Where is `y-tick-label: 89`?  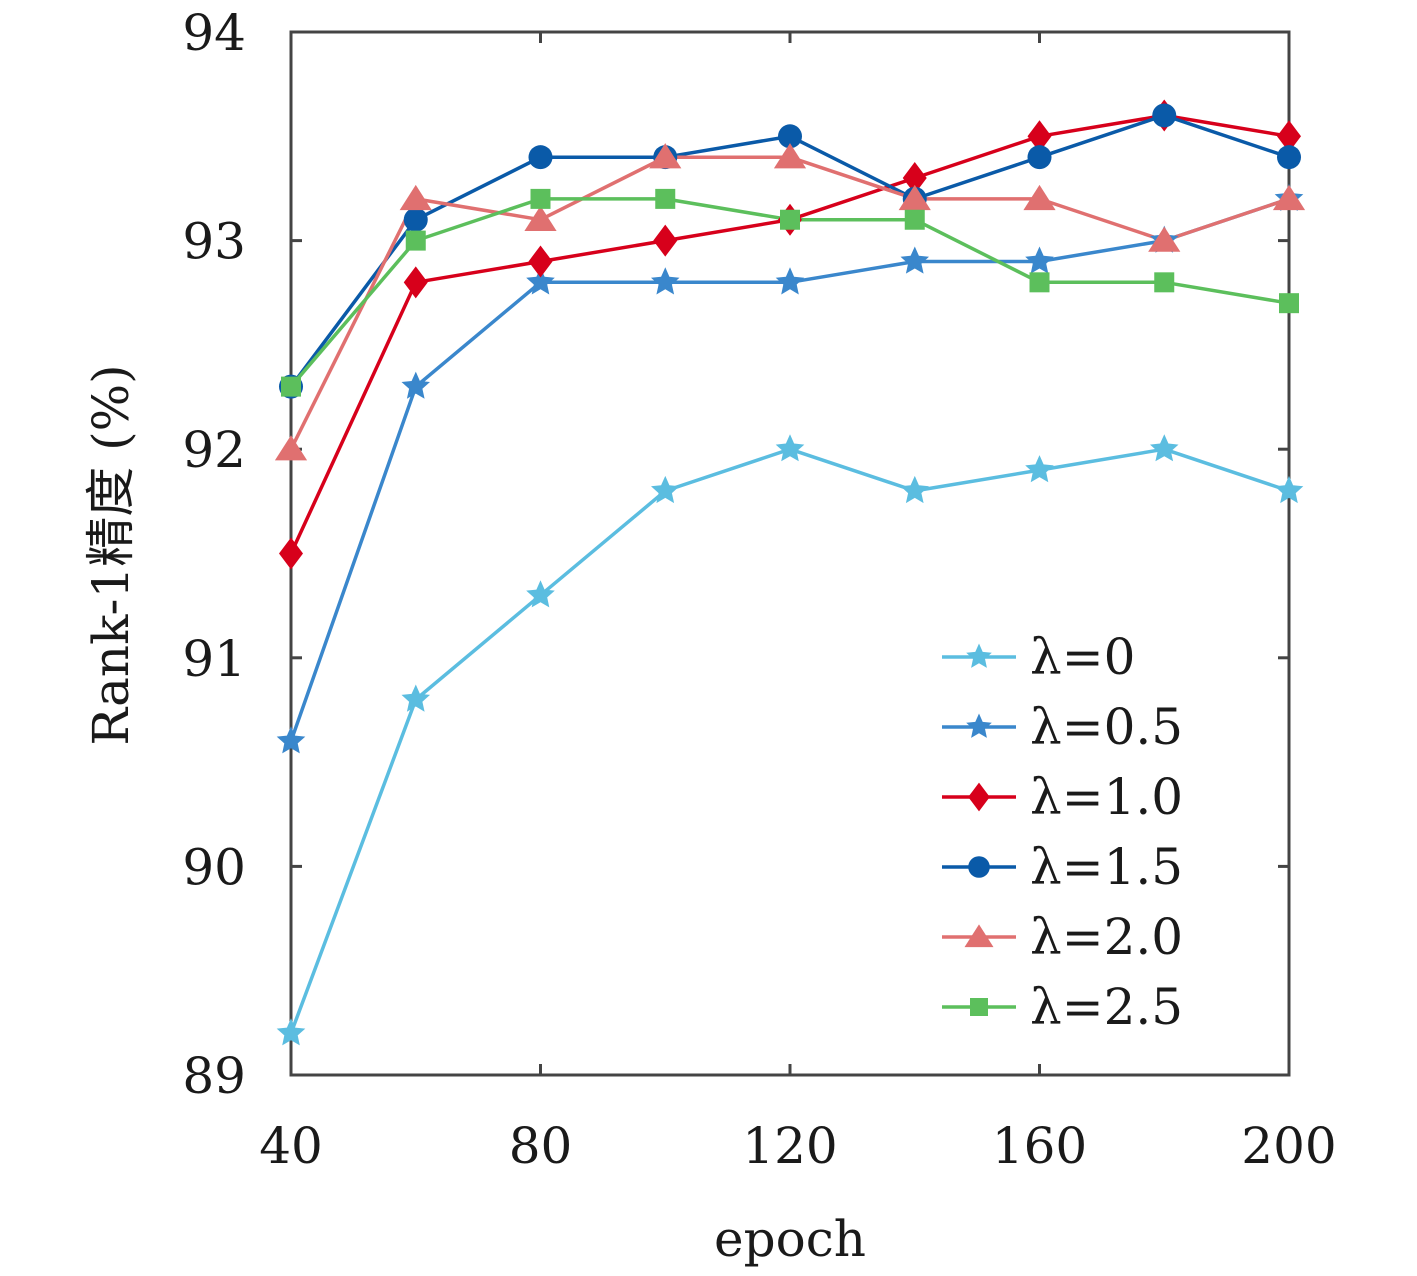 y-tick-label: 89 is located at coordinates (214, 1076).